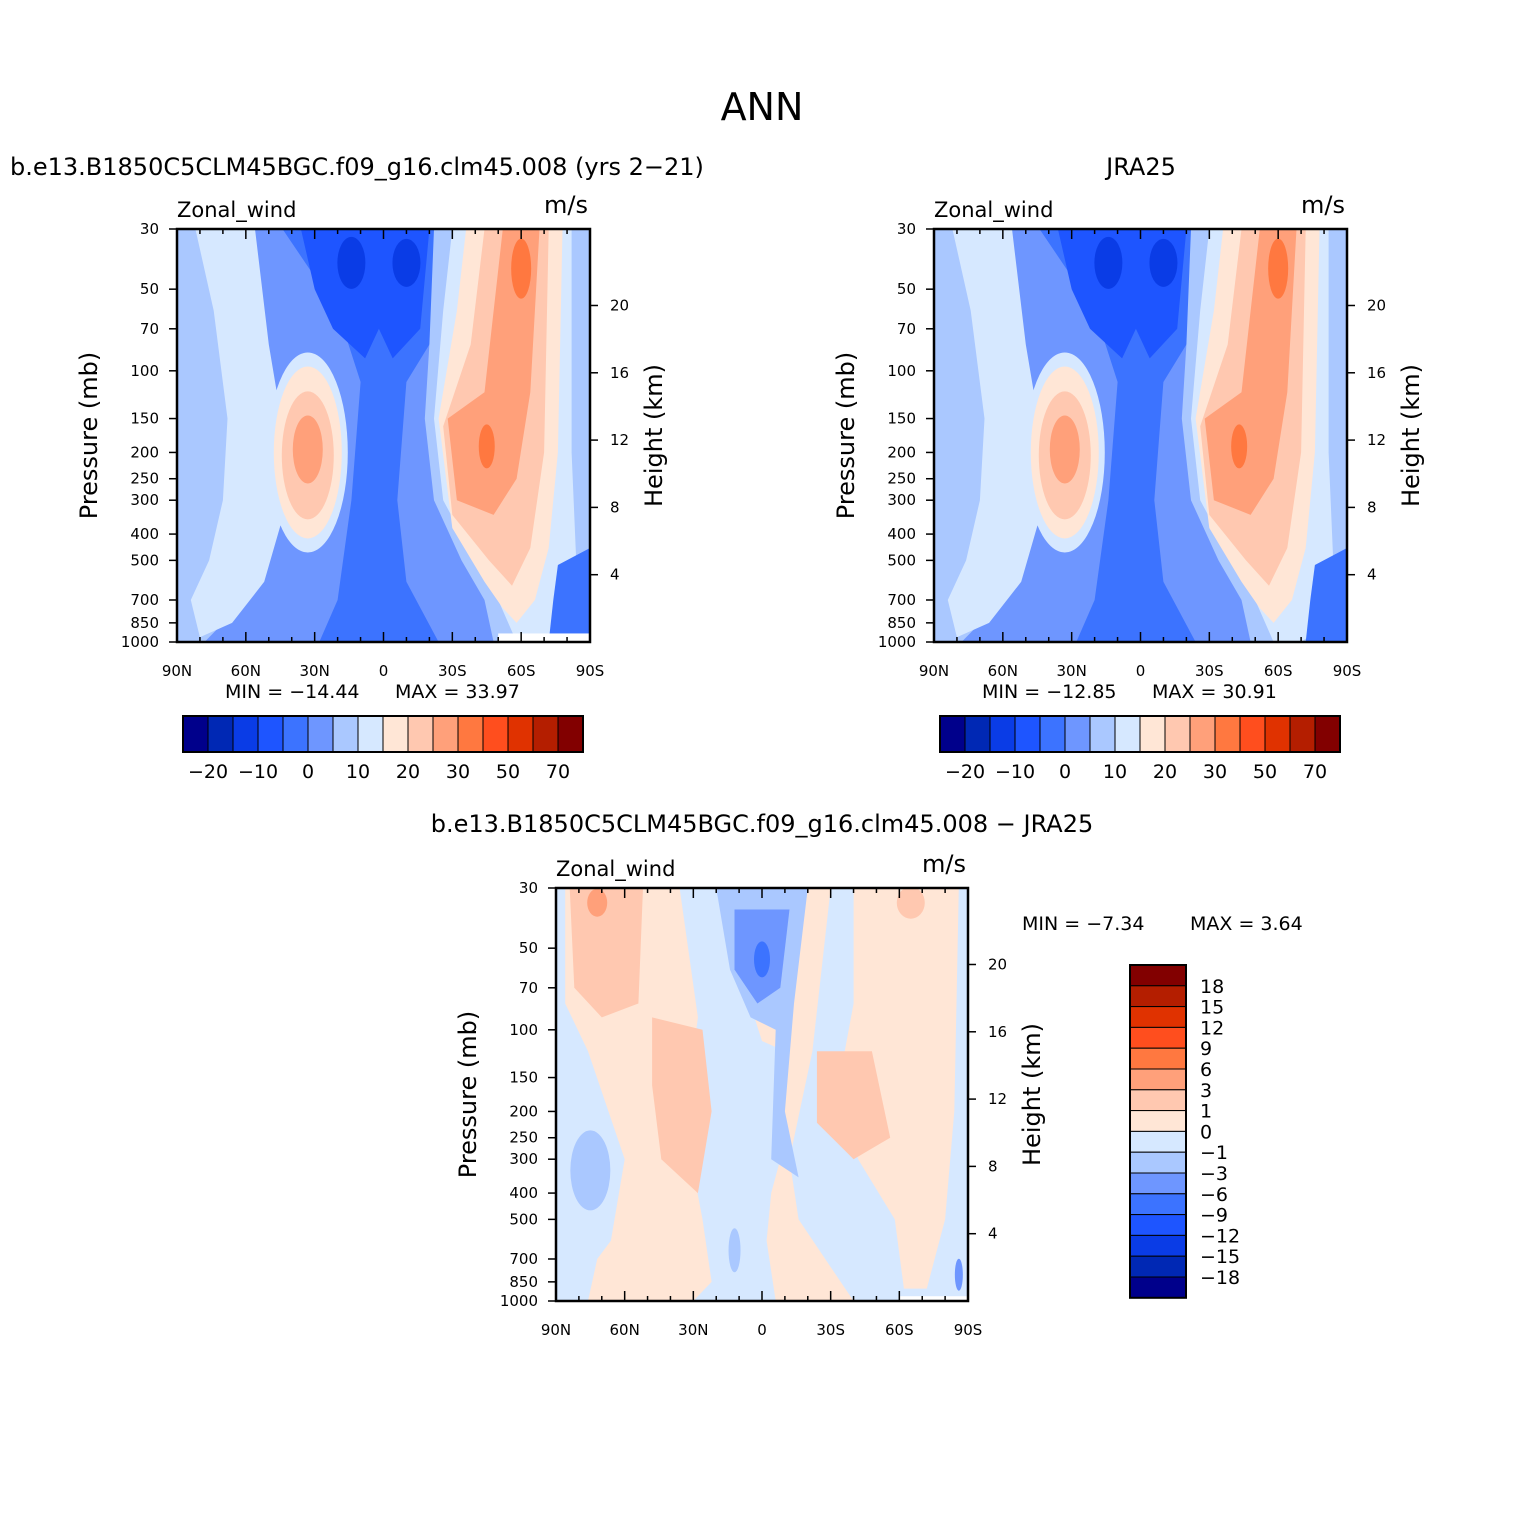  Describe the element at coordinates (1206, 1091) in the screenshot. I see `colorbar-label: 3` at that location.